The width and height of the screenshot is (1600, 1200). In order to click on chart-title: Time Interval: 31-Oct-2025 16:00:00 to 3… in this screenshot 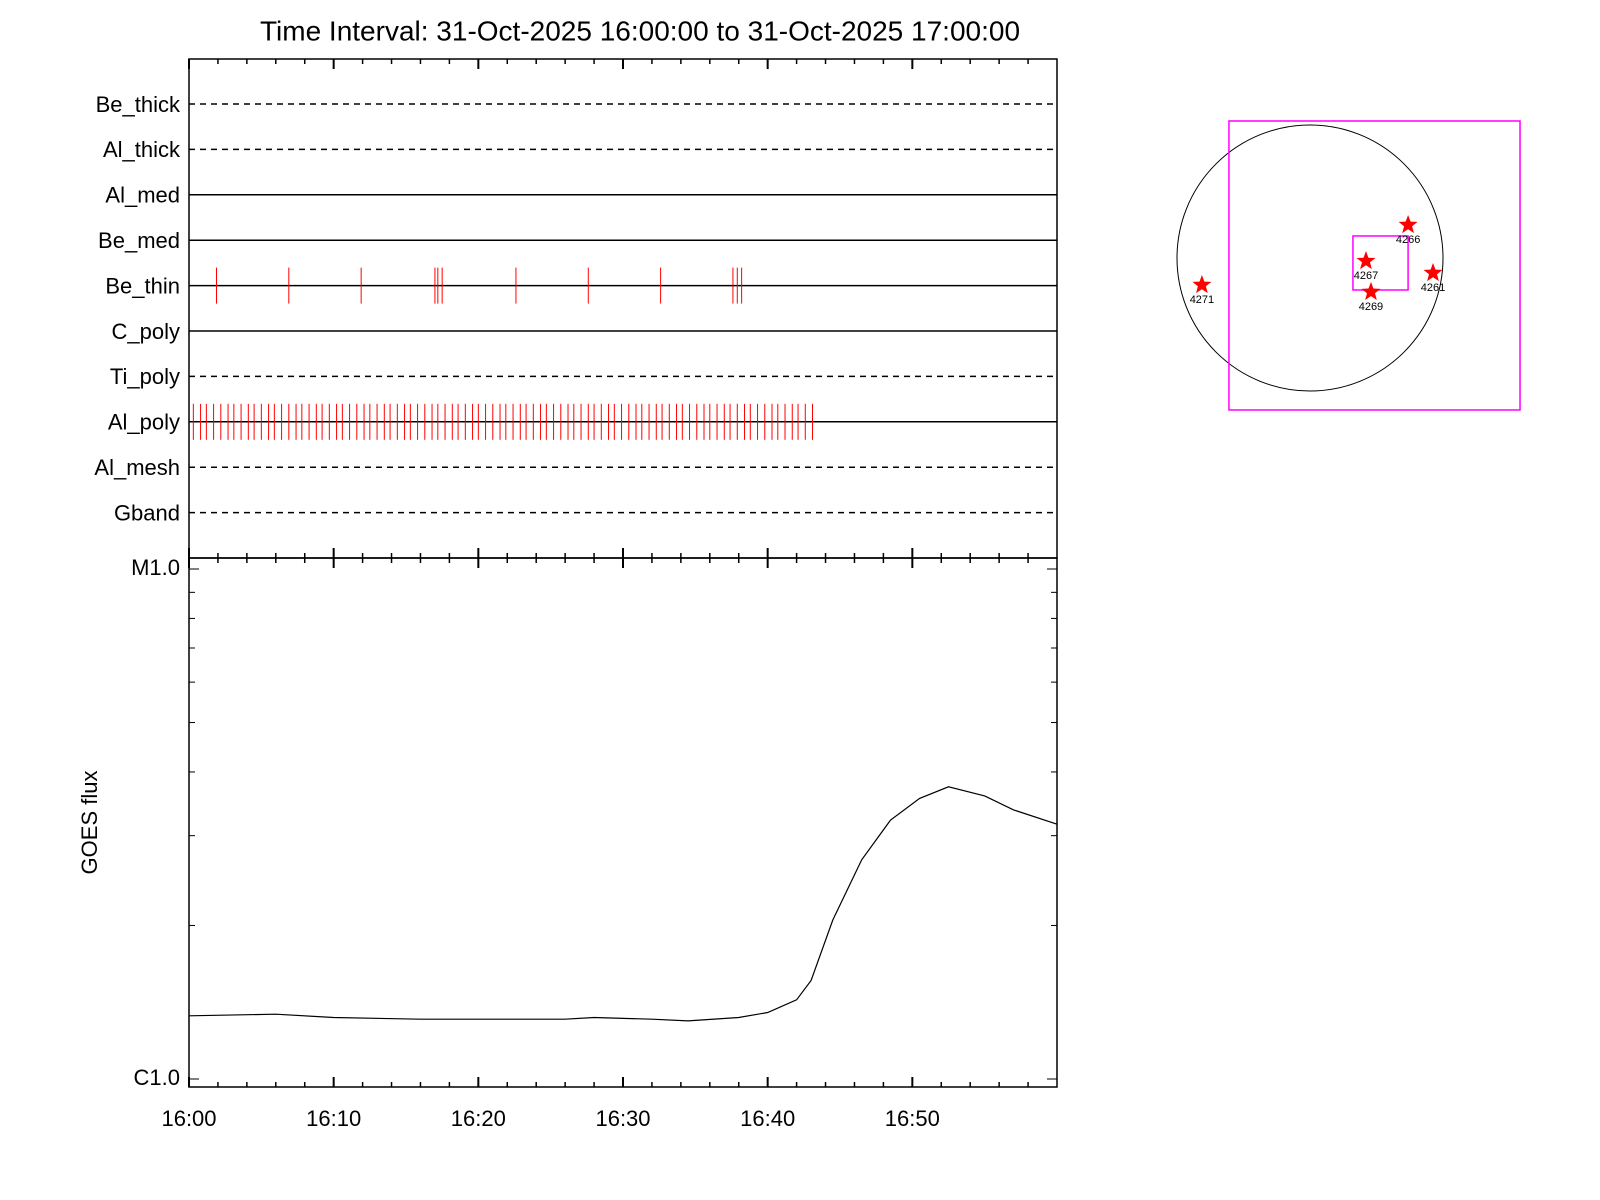, I will do `click(640, 30)`.